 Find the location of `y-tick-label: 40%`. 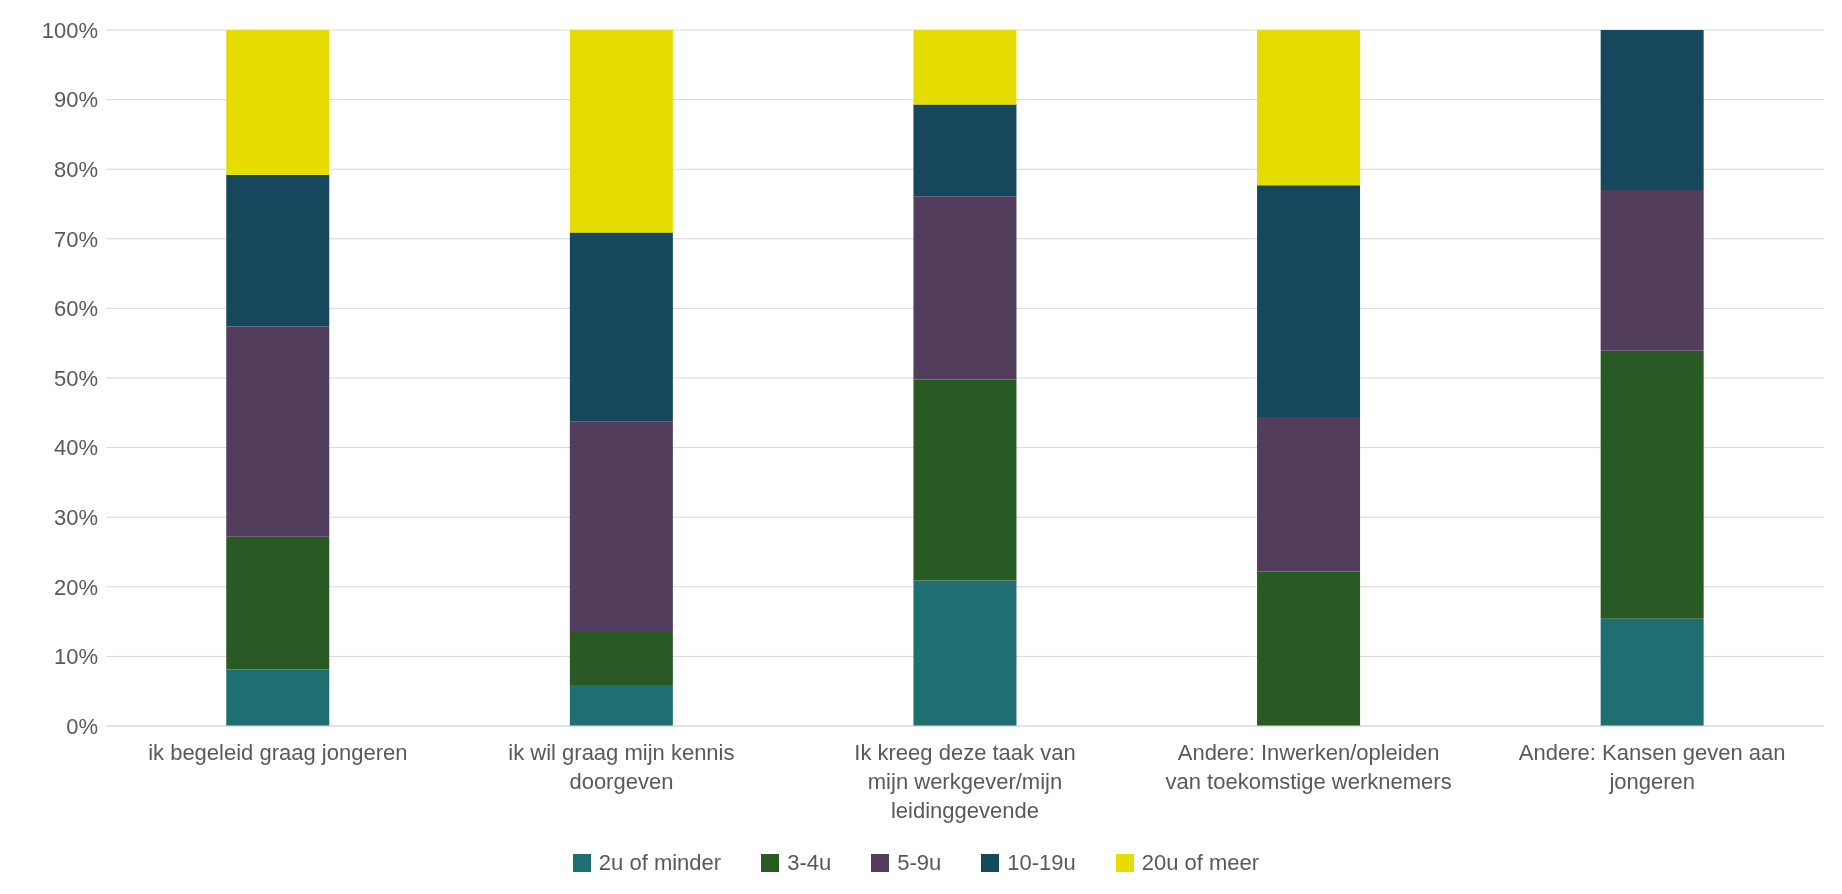

y-tick-label: 40% is located at coordinates (75, 448).